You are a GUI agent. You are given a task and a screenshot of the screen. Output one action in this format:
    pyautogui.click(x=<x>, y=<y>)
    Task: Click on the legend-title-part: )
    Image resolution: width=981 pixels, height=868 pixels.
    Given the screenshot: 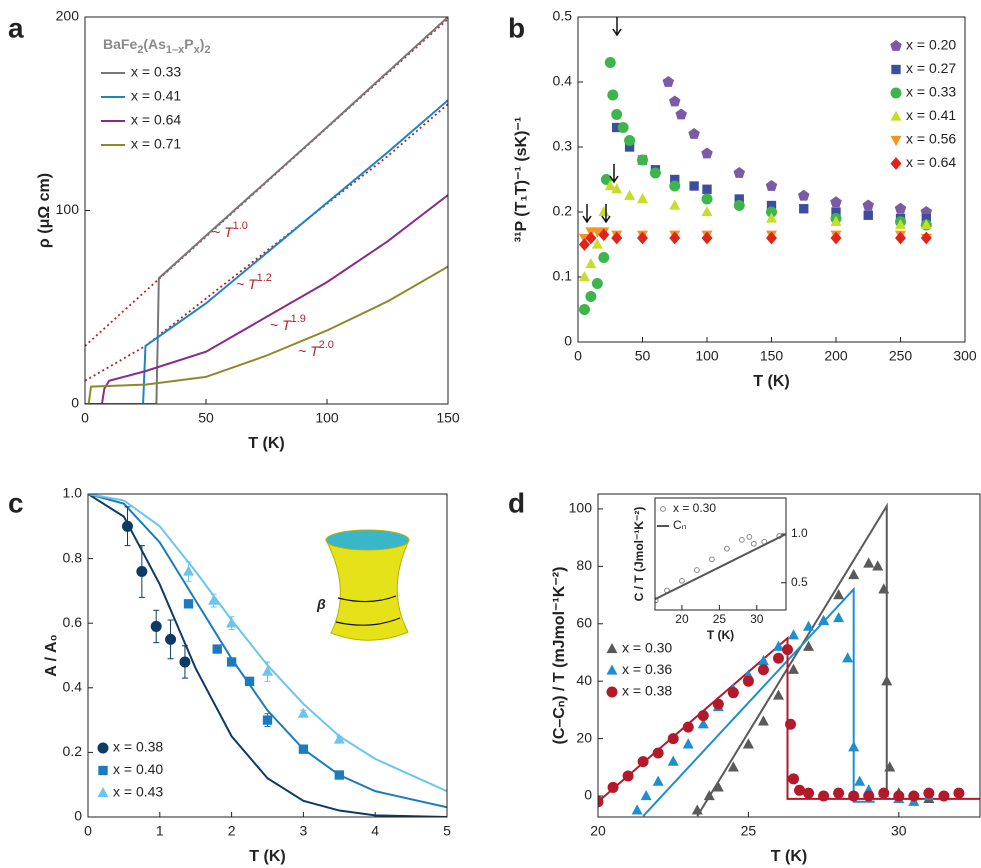 What is the action you would take?
    pyautogui.click(x=202, y=44)
    